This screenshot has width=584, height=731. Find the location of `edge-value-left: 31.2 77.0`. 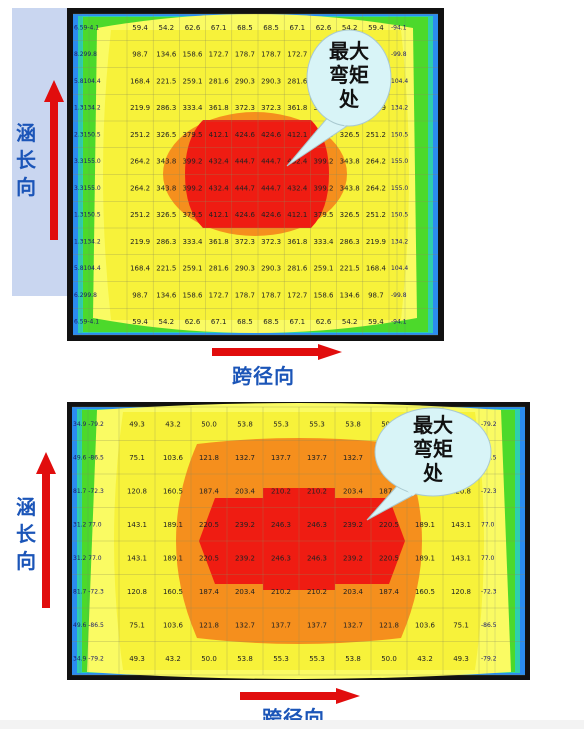

edge-value-left: 31.2 77.0 is located at coordinates (87, 524).